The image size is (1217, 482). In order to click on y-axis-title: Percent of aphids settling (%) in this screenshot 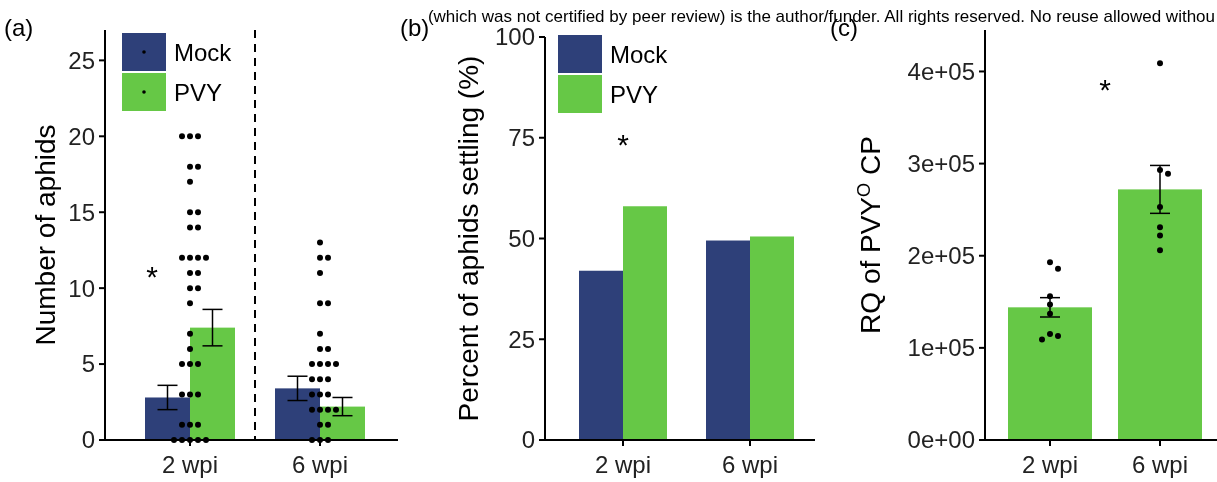, I will do `click(468, 238)`.